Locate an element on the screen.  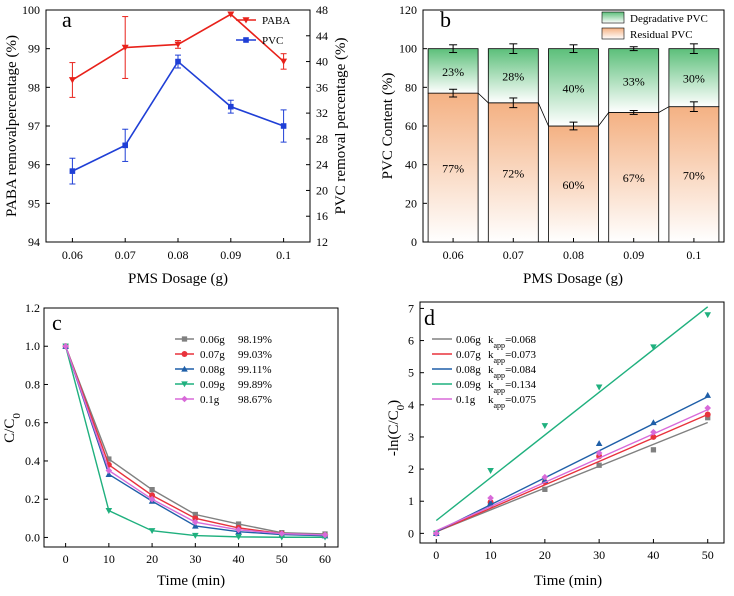
data-label-degradative: 40% is located at coordinates (574, 88).